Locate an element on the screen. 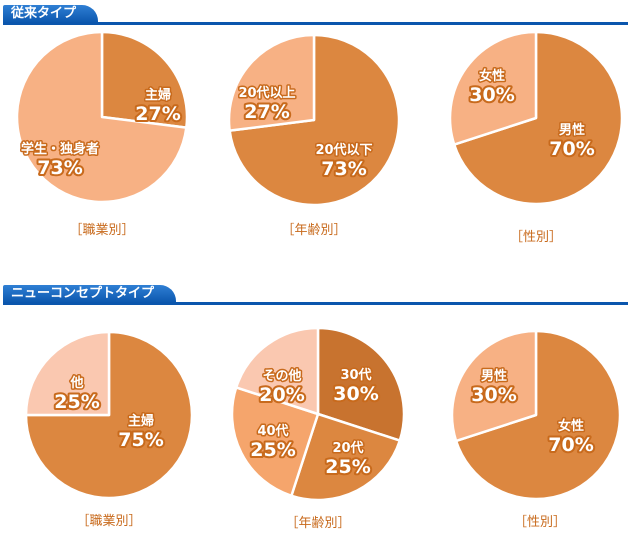 This screenshot has width=630, height=545. pie-chart-traditional-occupation: 主婦 27% 学生・独身者 73% ［職業別］ is located at coordinates (102, 150).